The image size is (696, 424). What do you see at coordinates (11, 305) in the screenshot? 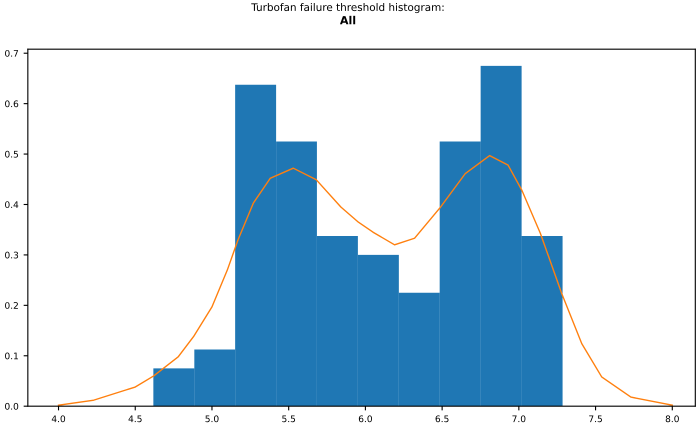
I see `y-tick-label: 0.2` at bounding box center [11, 305].